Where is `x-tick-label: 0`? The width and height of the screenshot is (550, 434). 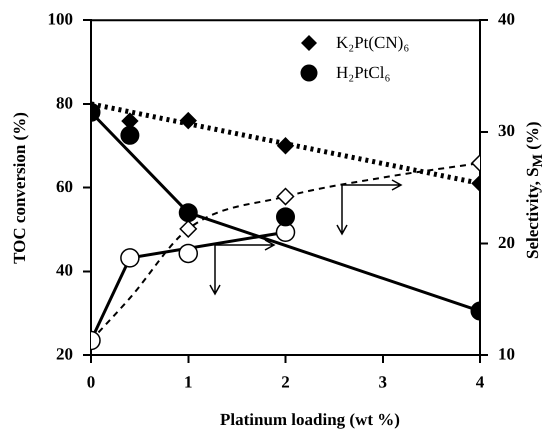 x-tick-label: 0 is located at coordinates (91, 382).